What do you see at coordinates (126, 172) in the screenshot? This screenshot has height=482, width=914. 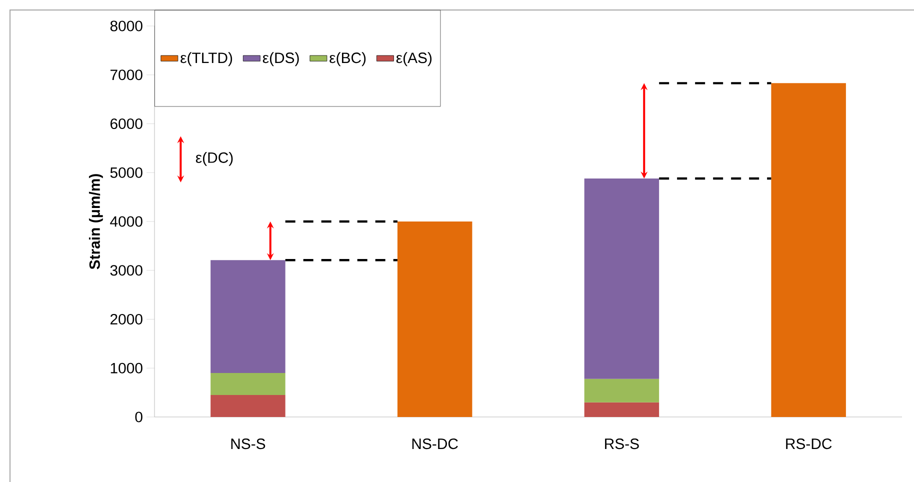 I see `y-tick-label: 5000` at bounding box center [126, 172].